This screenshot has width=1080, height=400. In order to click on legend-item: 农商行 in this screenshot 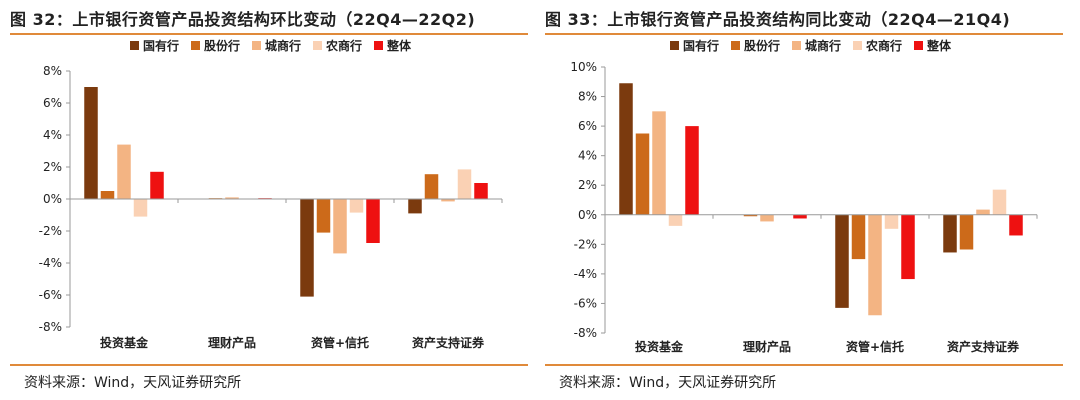, I will do `click(877, 45)`.